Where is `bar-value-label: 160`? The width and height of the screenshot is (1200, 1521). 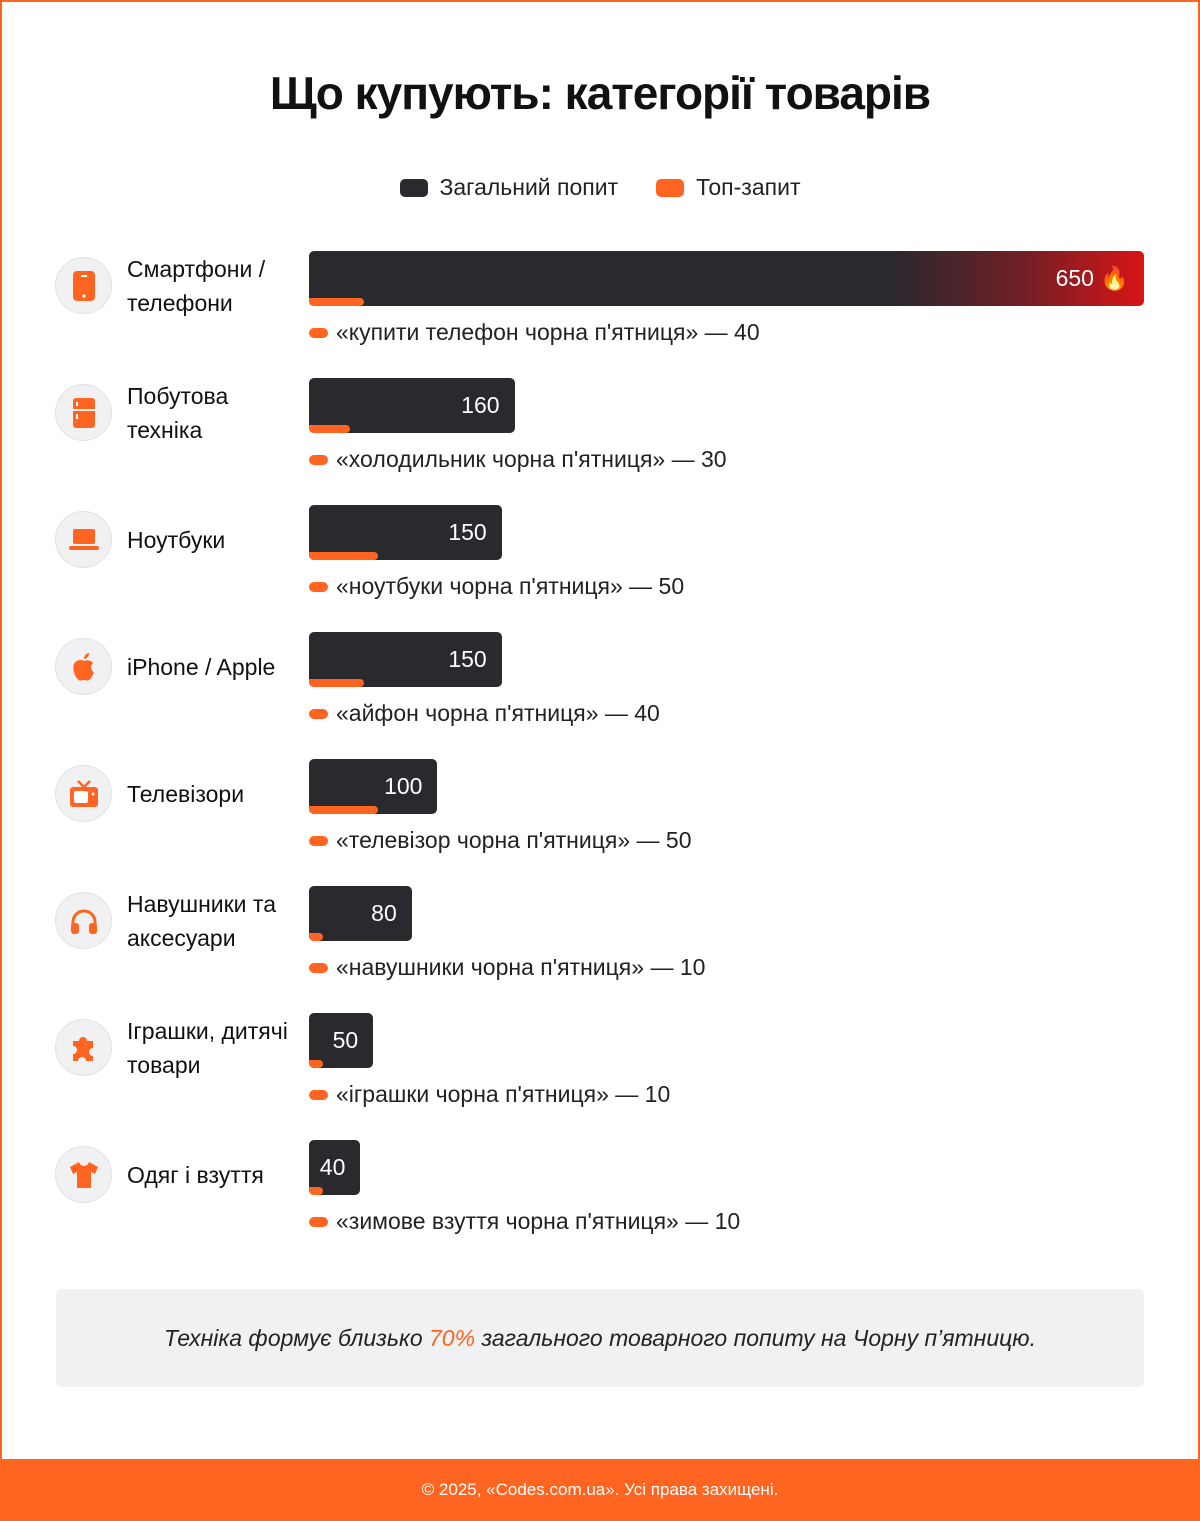
bar-value-label: 160 is located at coordinates (480, 405).